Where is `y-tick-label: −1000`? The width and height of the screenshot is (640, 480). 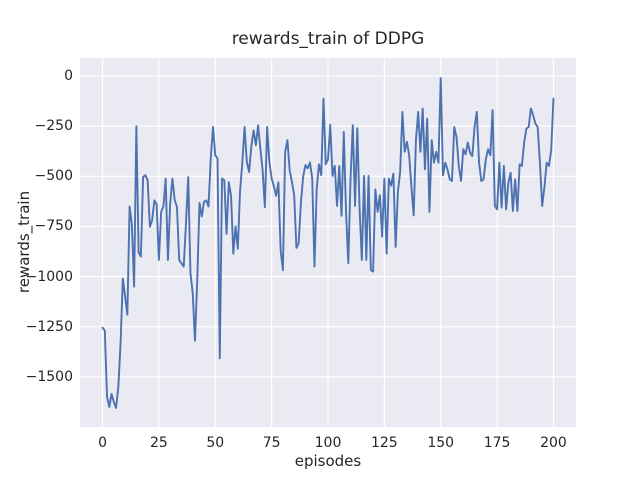
y-tick-label: −1000 is located at coordinates (49, 276).